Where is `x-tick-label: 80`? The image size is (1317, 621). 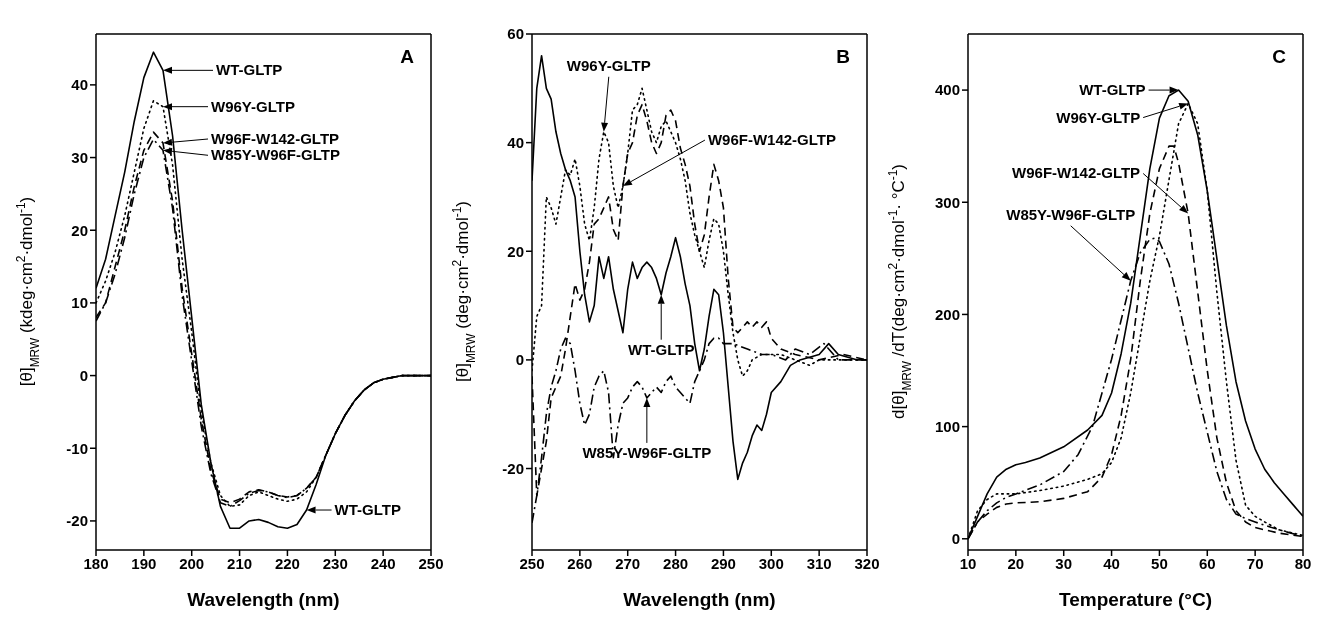
x-tick-label: 80 is located at coordinates (1303, 563).